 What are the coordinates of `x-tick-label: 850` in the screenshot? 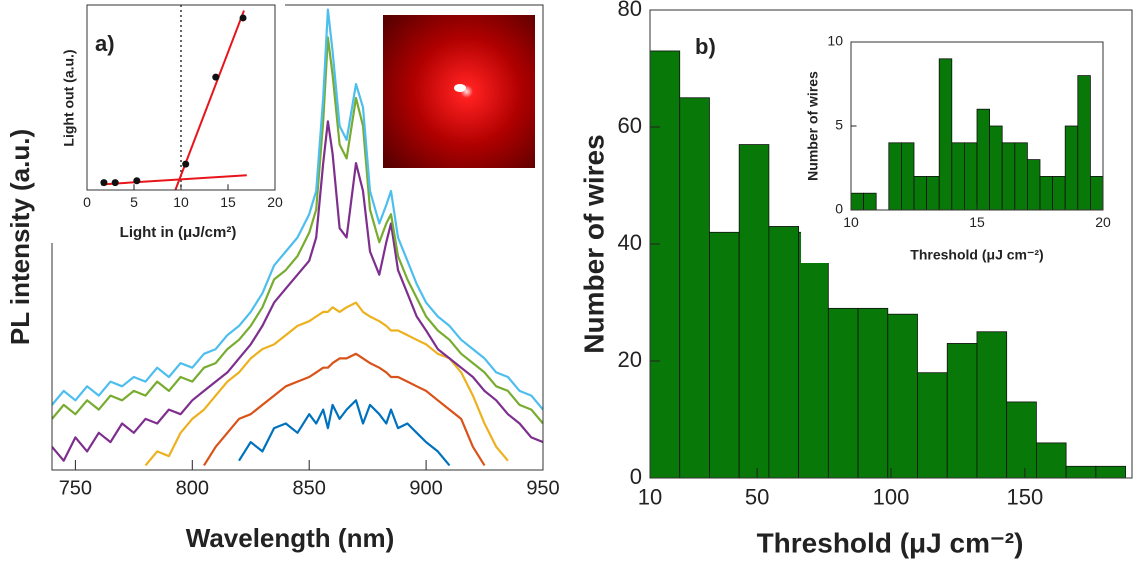 It's located at (309, 488).